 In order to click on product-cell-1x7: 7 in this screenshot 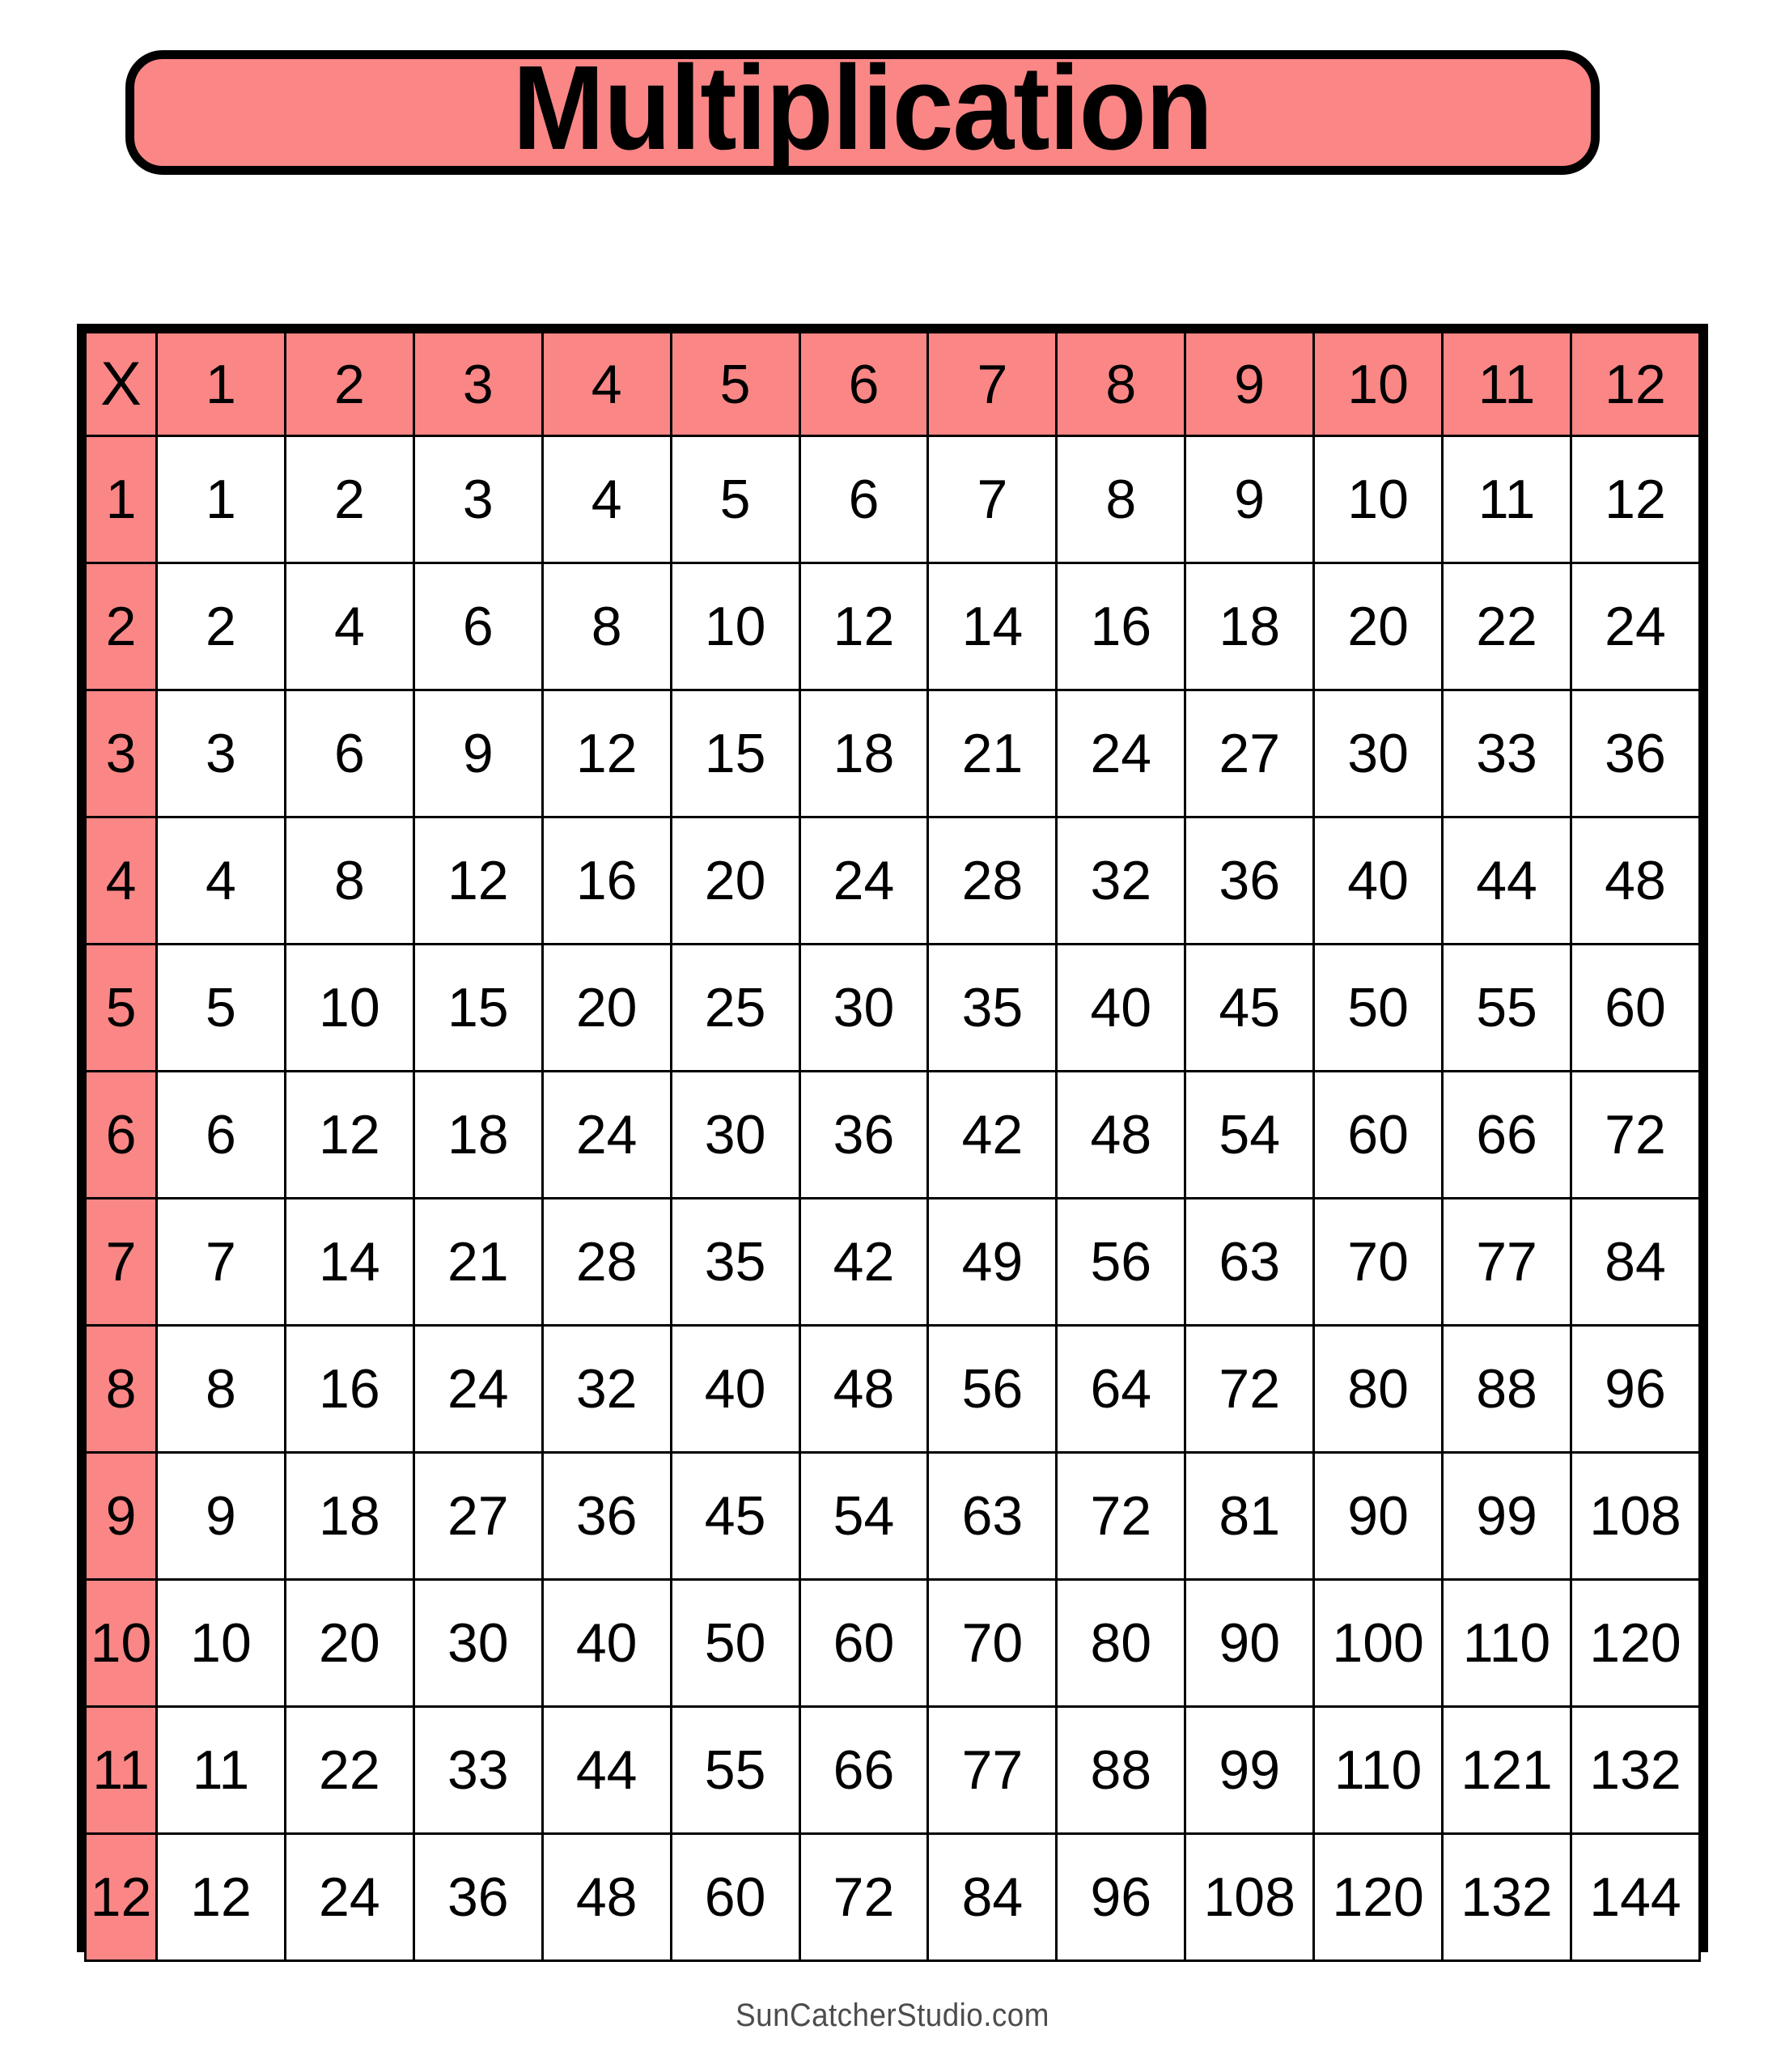, I will do `click(992, 499)`.